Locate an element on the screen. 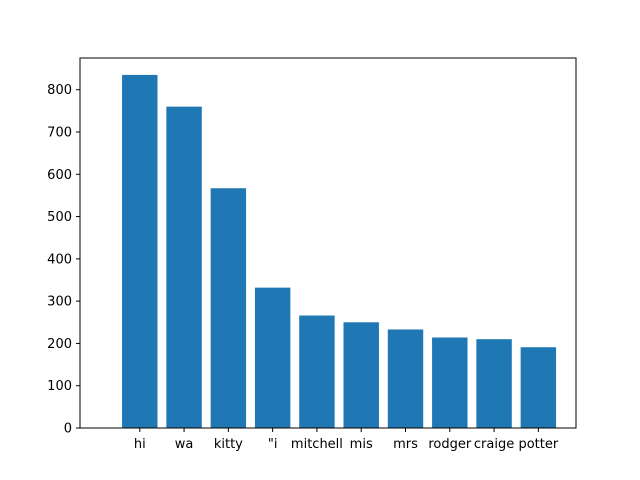  y-tick-label-4: 400 is located at coordinates (59, 259).